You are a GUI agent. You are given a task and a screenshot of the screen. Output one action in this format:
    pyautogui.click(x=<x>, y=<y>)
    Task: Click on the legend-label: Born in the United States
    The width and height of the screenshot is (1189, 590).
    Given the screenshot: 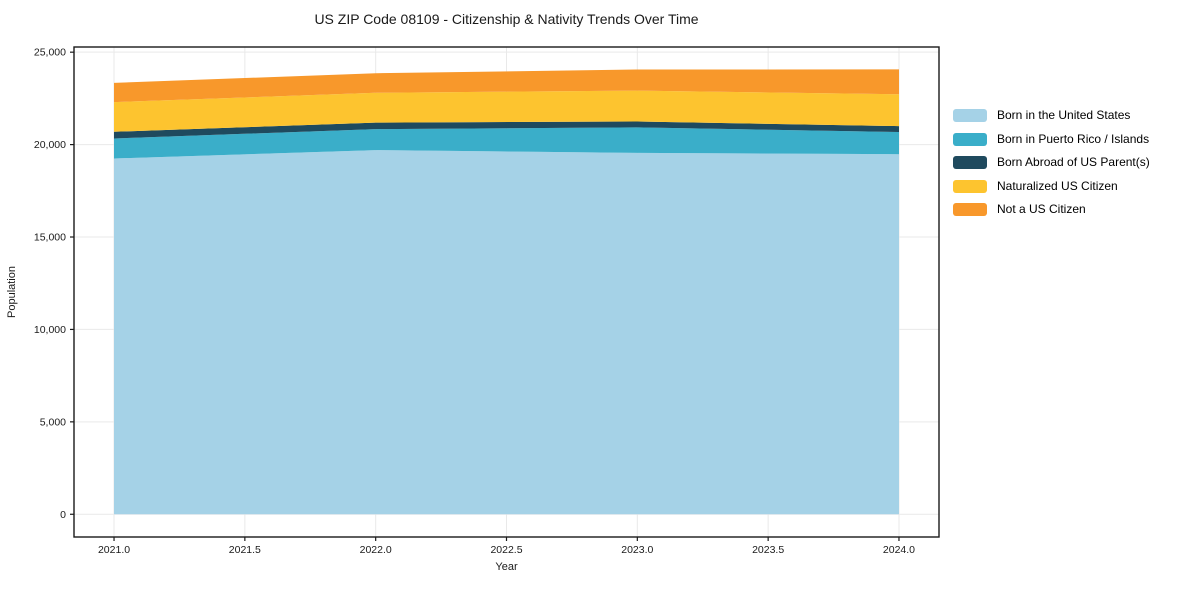 What is the action you would take?
    pyautogui.click(x=1064, y=115)
    